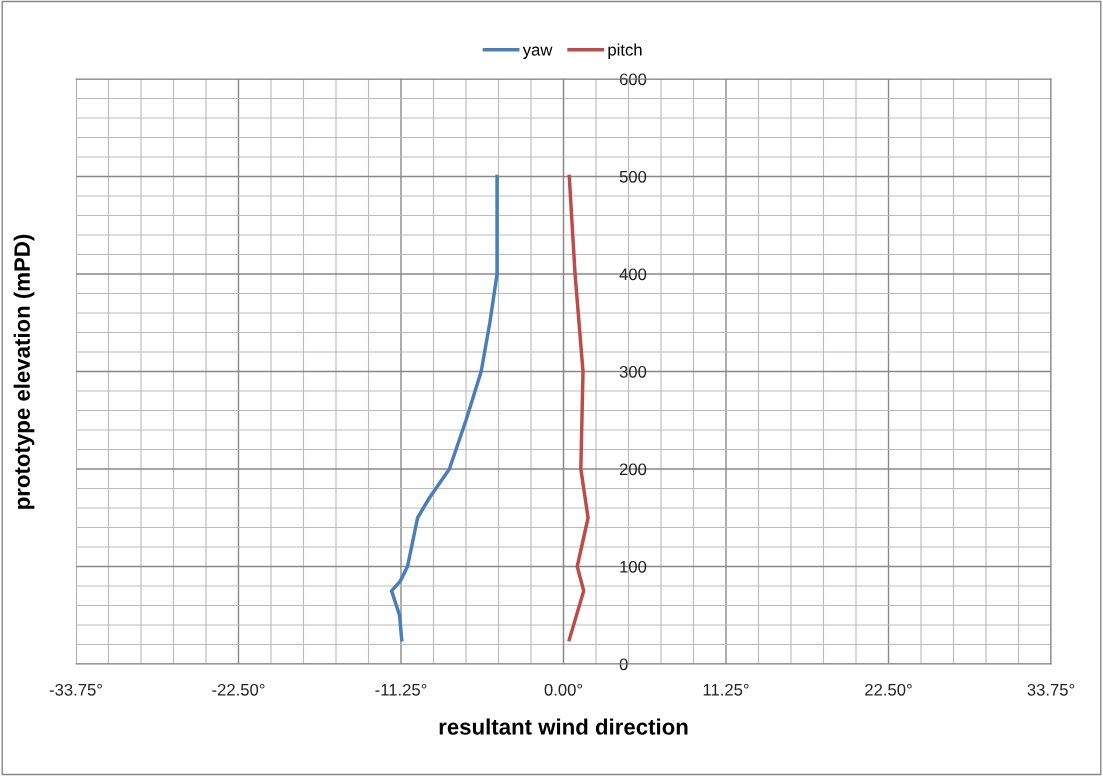  Describe the element at coordinates (537, 52) in the screenshot. I see `legend-label: yaw` at that location.